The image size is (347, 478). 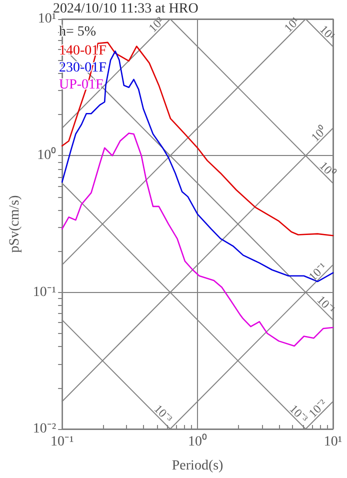 What do you see at coordinates (15, 223) in the screenshot?
I see `y-axis-title: pSv(cm/s)` at bounding box center [15, 223].